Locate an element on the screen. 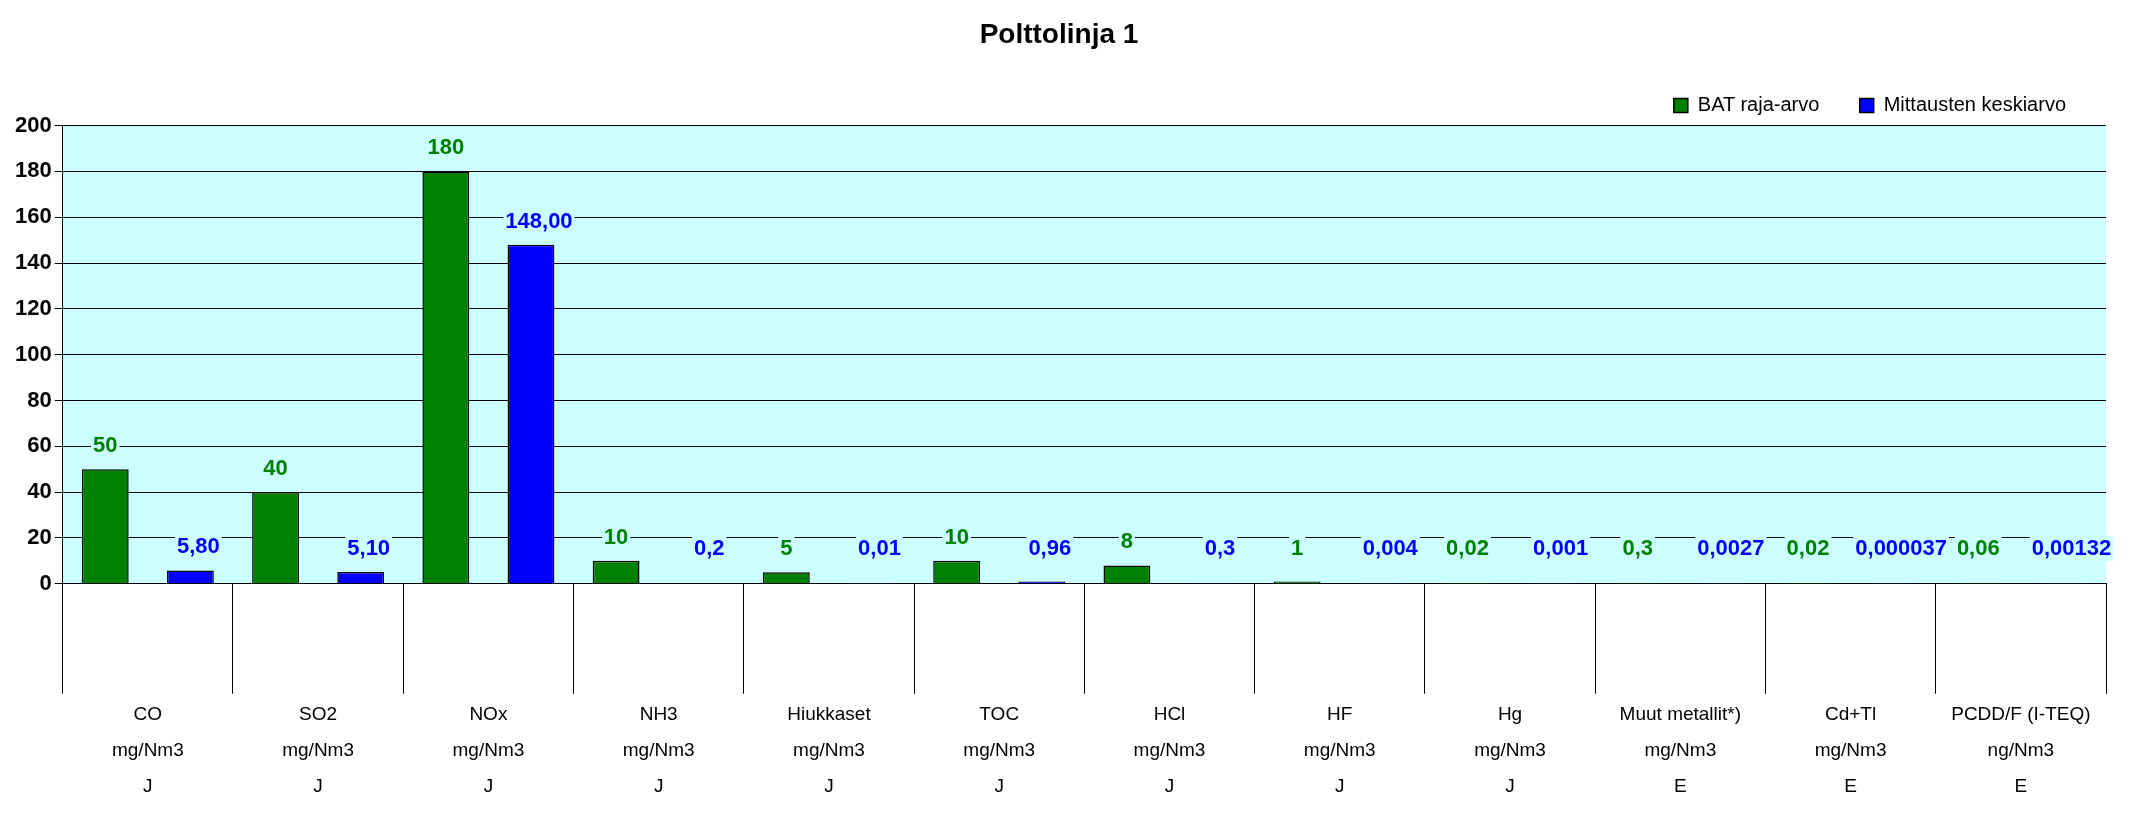 Image resolution: width=2134 pixels, height=822 pixels. y-tick-label: 40 is located at coordinates (39, 491).